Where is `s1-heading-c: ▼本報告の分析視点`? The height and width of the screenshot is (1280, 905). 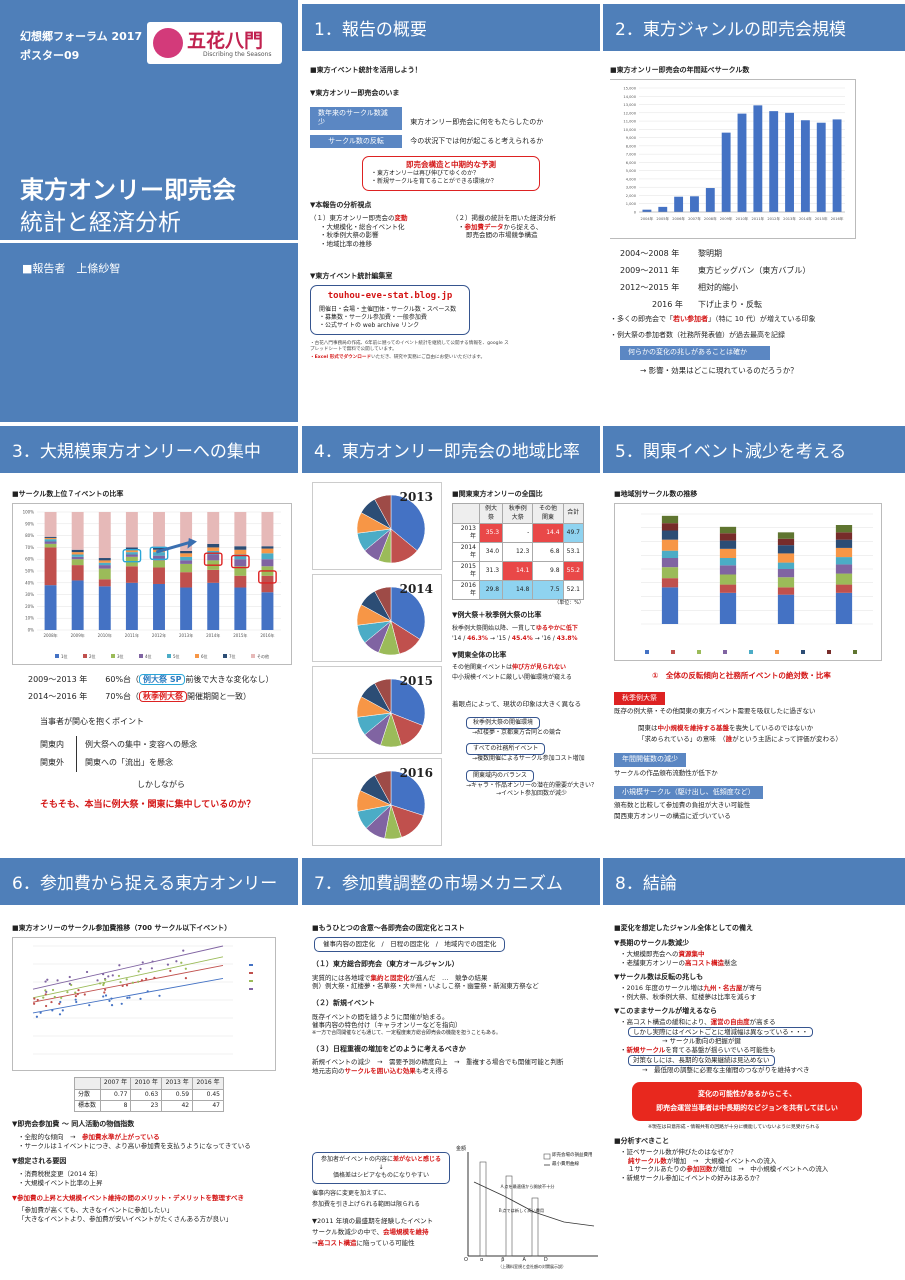 s1-heading-c: ▼本報告の分析視点 is located at coordinates (341, 204).